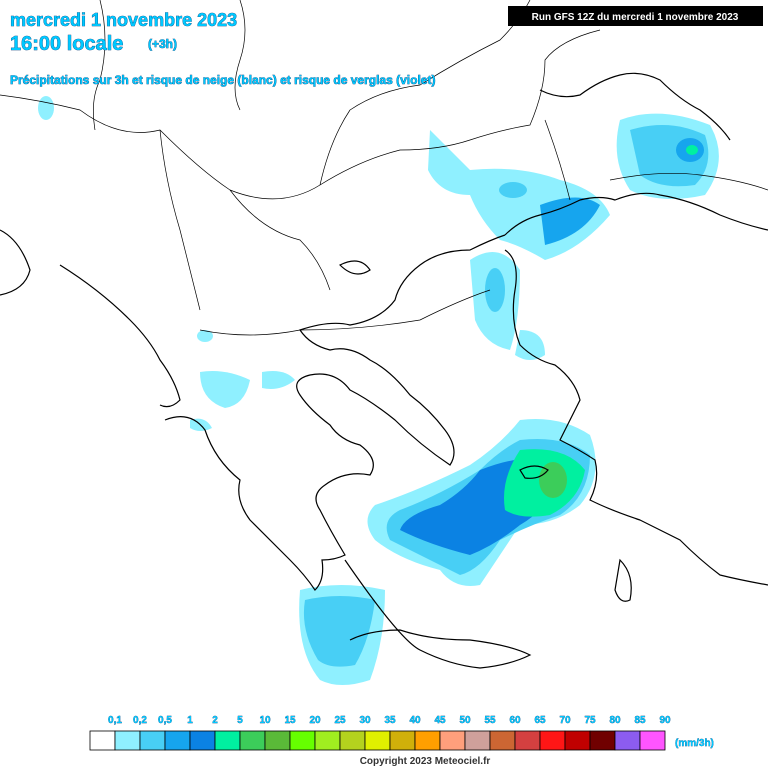  I want to click on copyright: Copyright 2023 Meteociel.fr, so click(425, 761).